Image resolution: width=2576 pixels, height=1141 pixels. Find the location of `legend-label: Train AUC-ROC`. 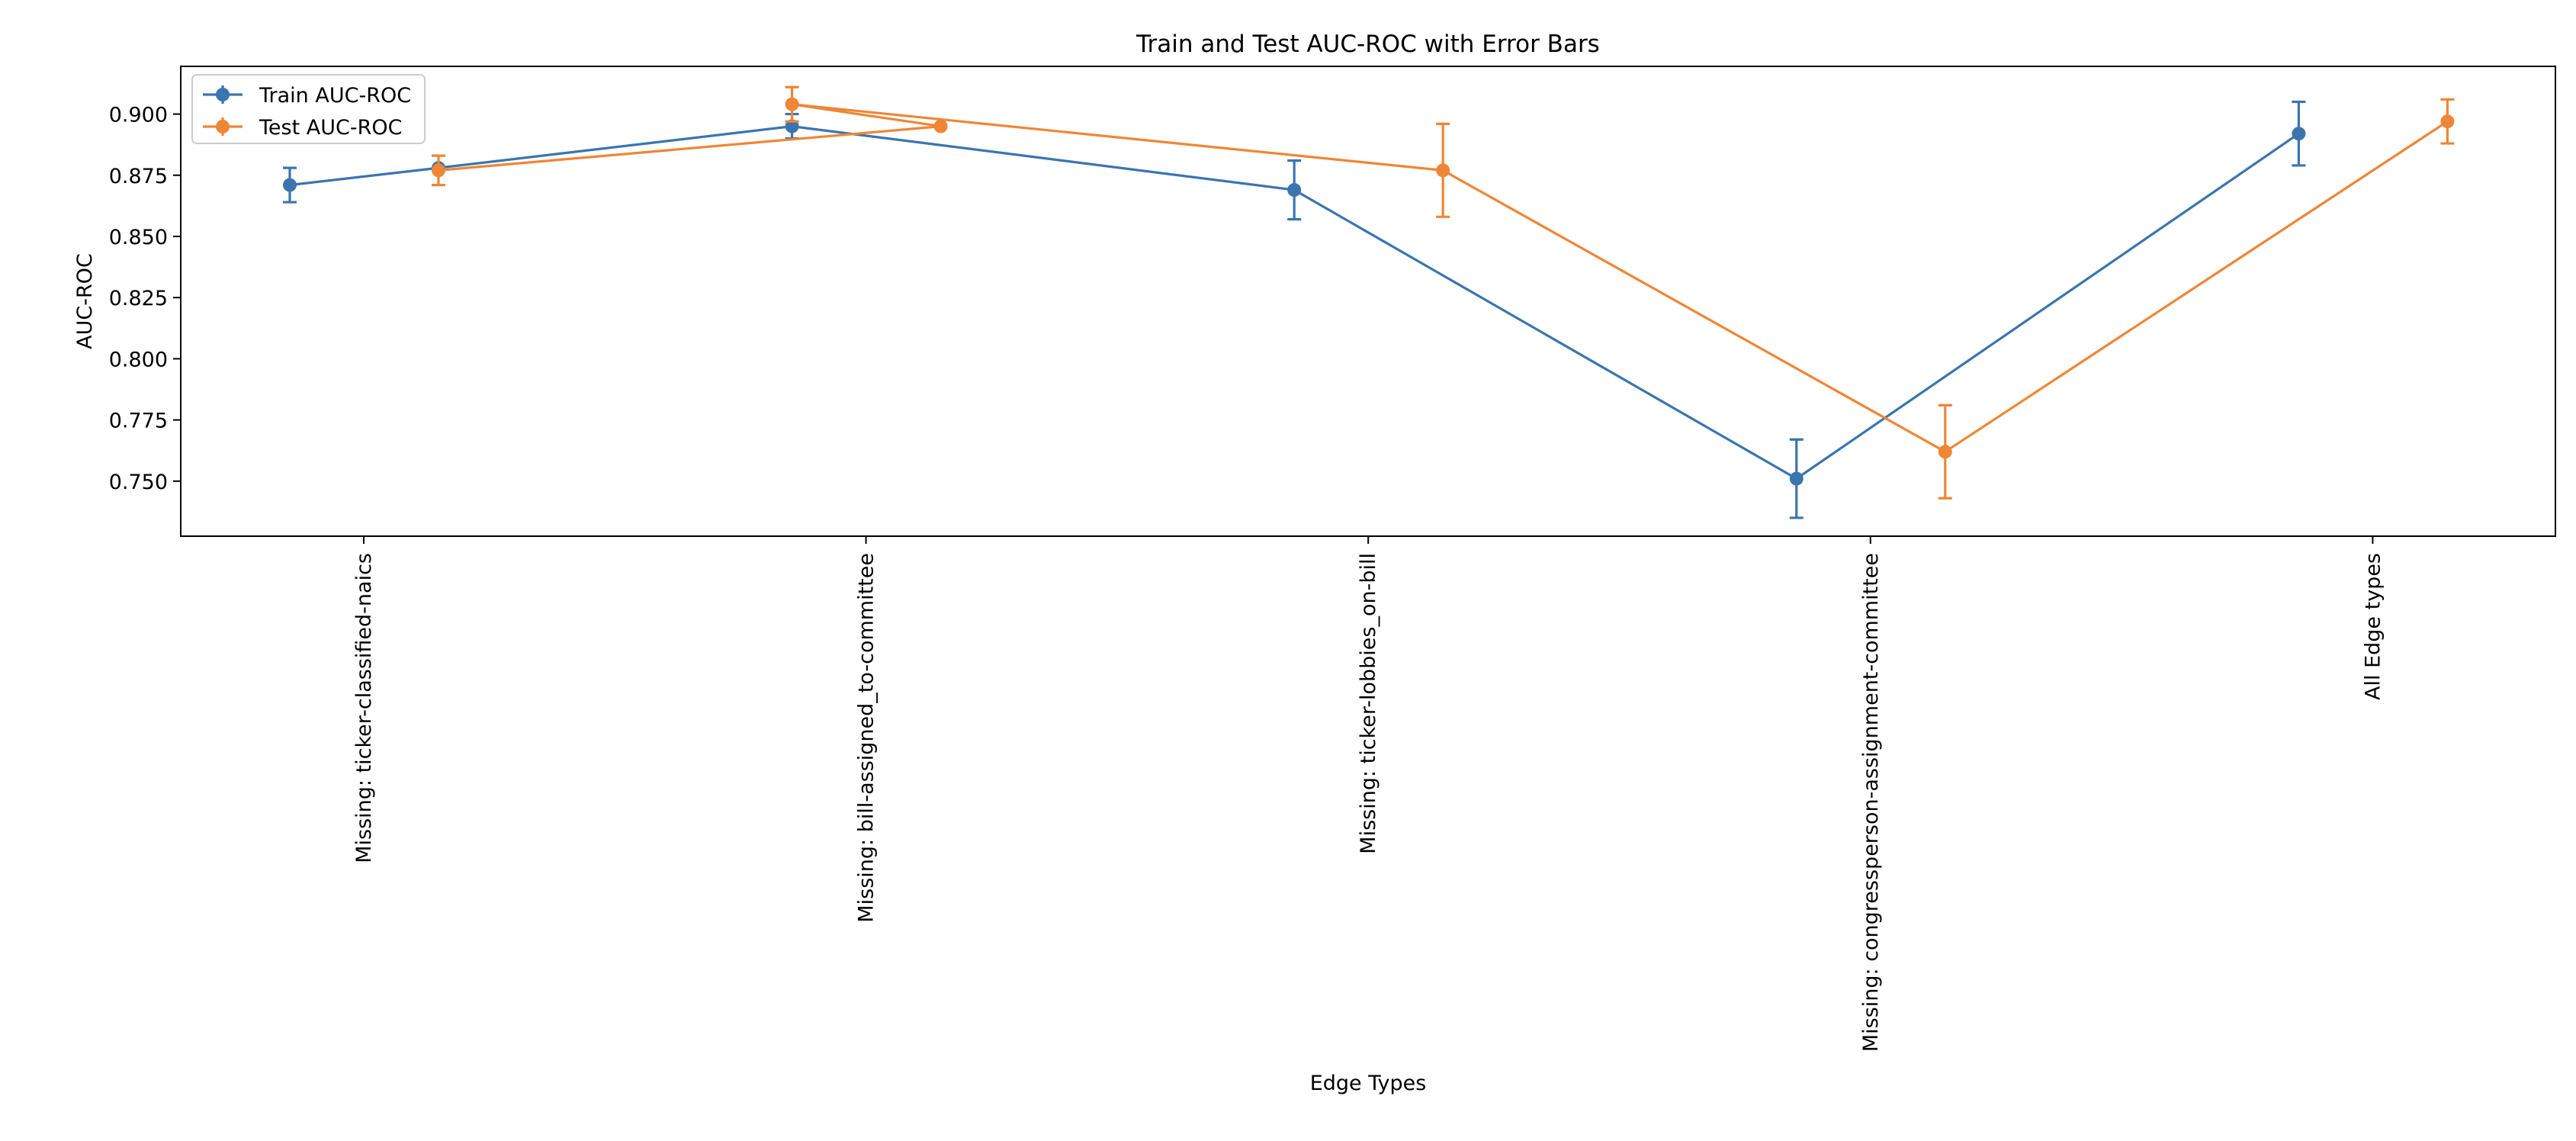

legend-label: Train AUC-ROC is located at coordinates (335, 96).